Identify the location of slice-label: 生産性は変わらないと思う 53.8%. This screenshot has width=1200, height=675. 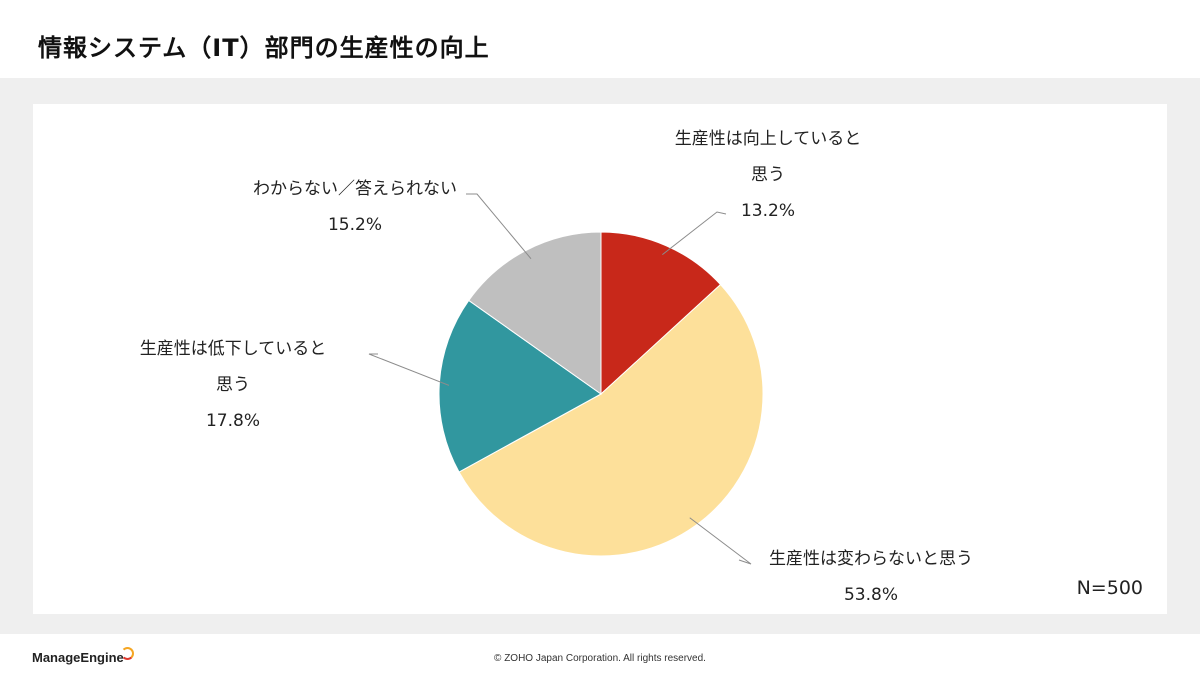
(871, 577).